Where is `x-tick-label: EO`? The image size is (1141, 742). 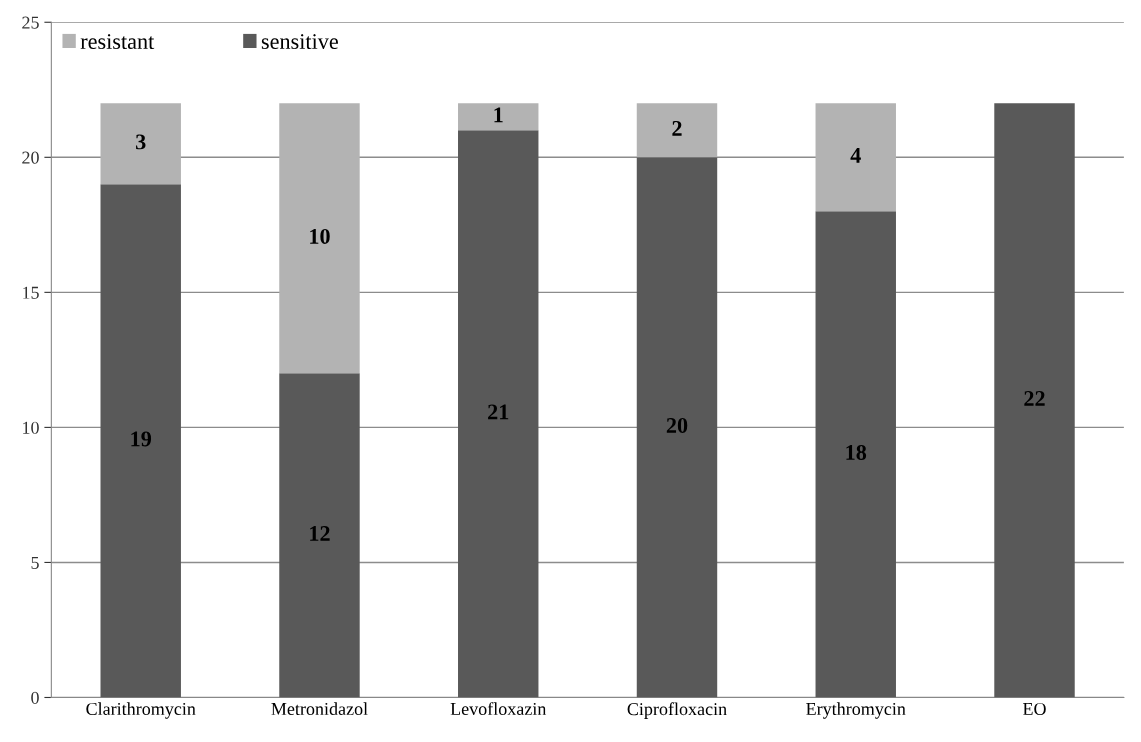
x-tick-label: EO is located at coordinates (1034, 709).